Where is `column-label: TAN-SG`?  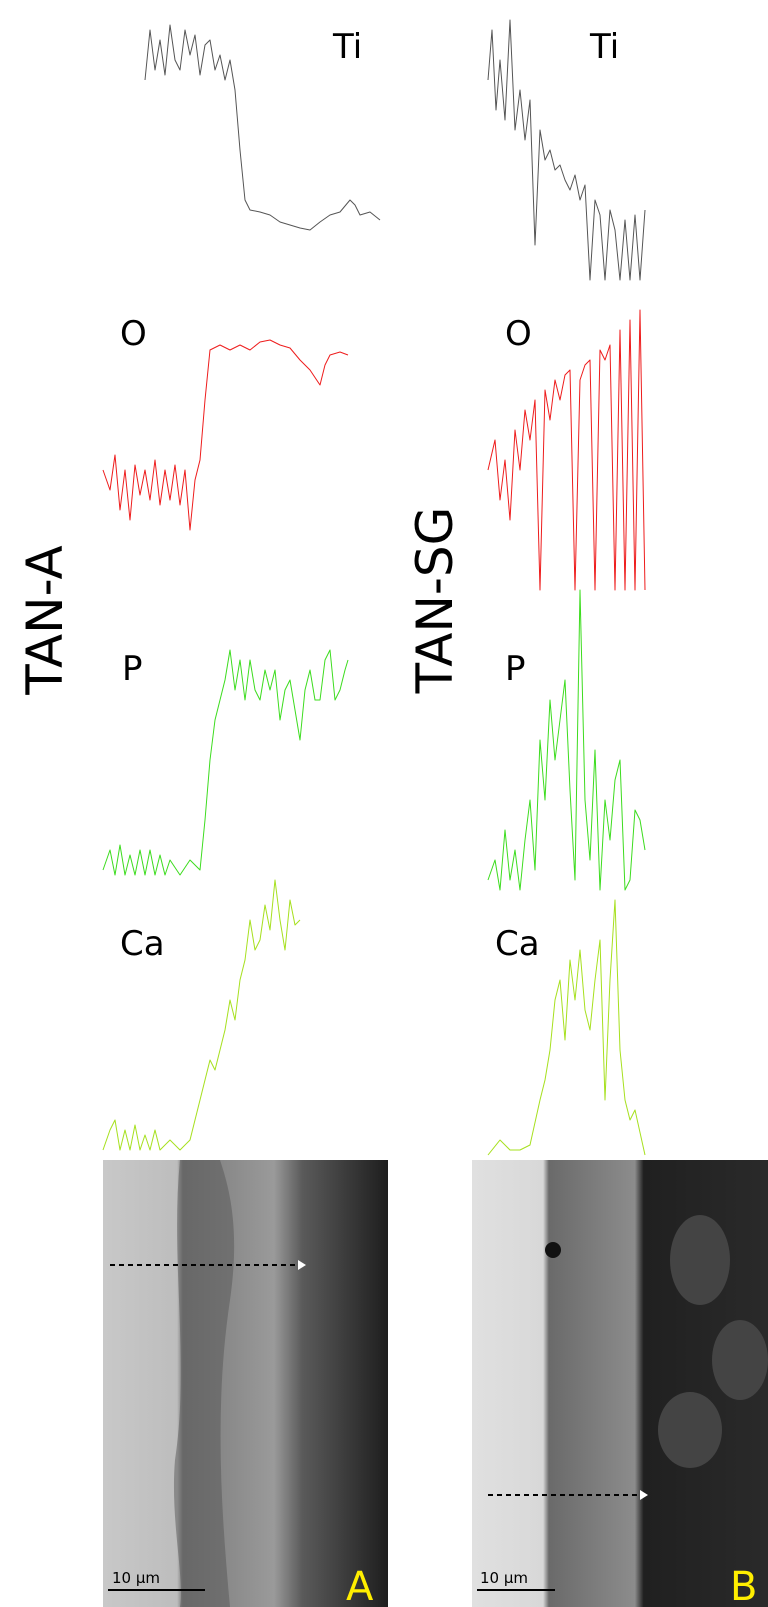 column-label: TAN-SG is located at coordinates (435, 601).